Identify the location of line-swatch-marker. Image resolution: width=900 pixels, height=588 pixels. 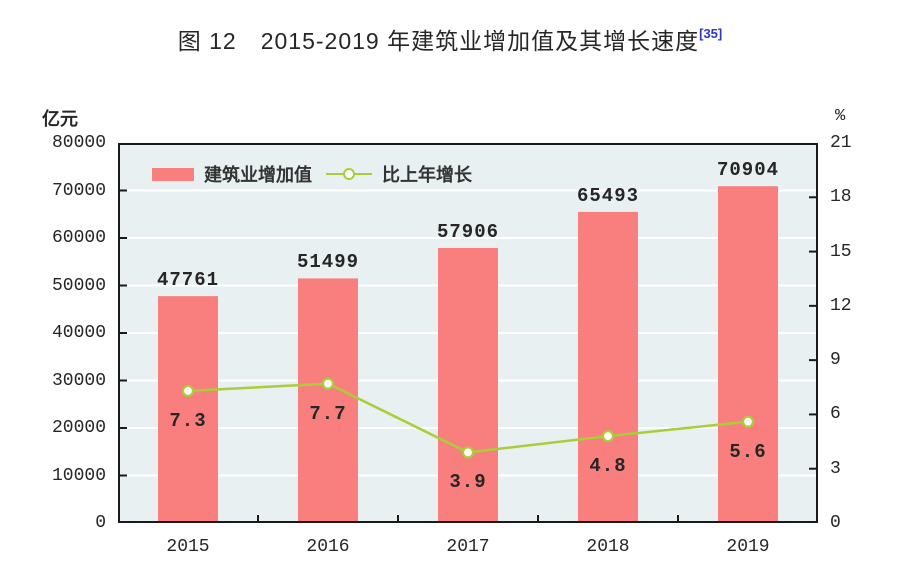
(349, 174).